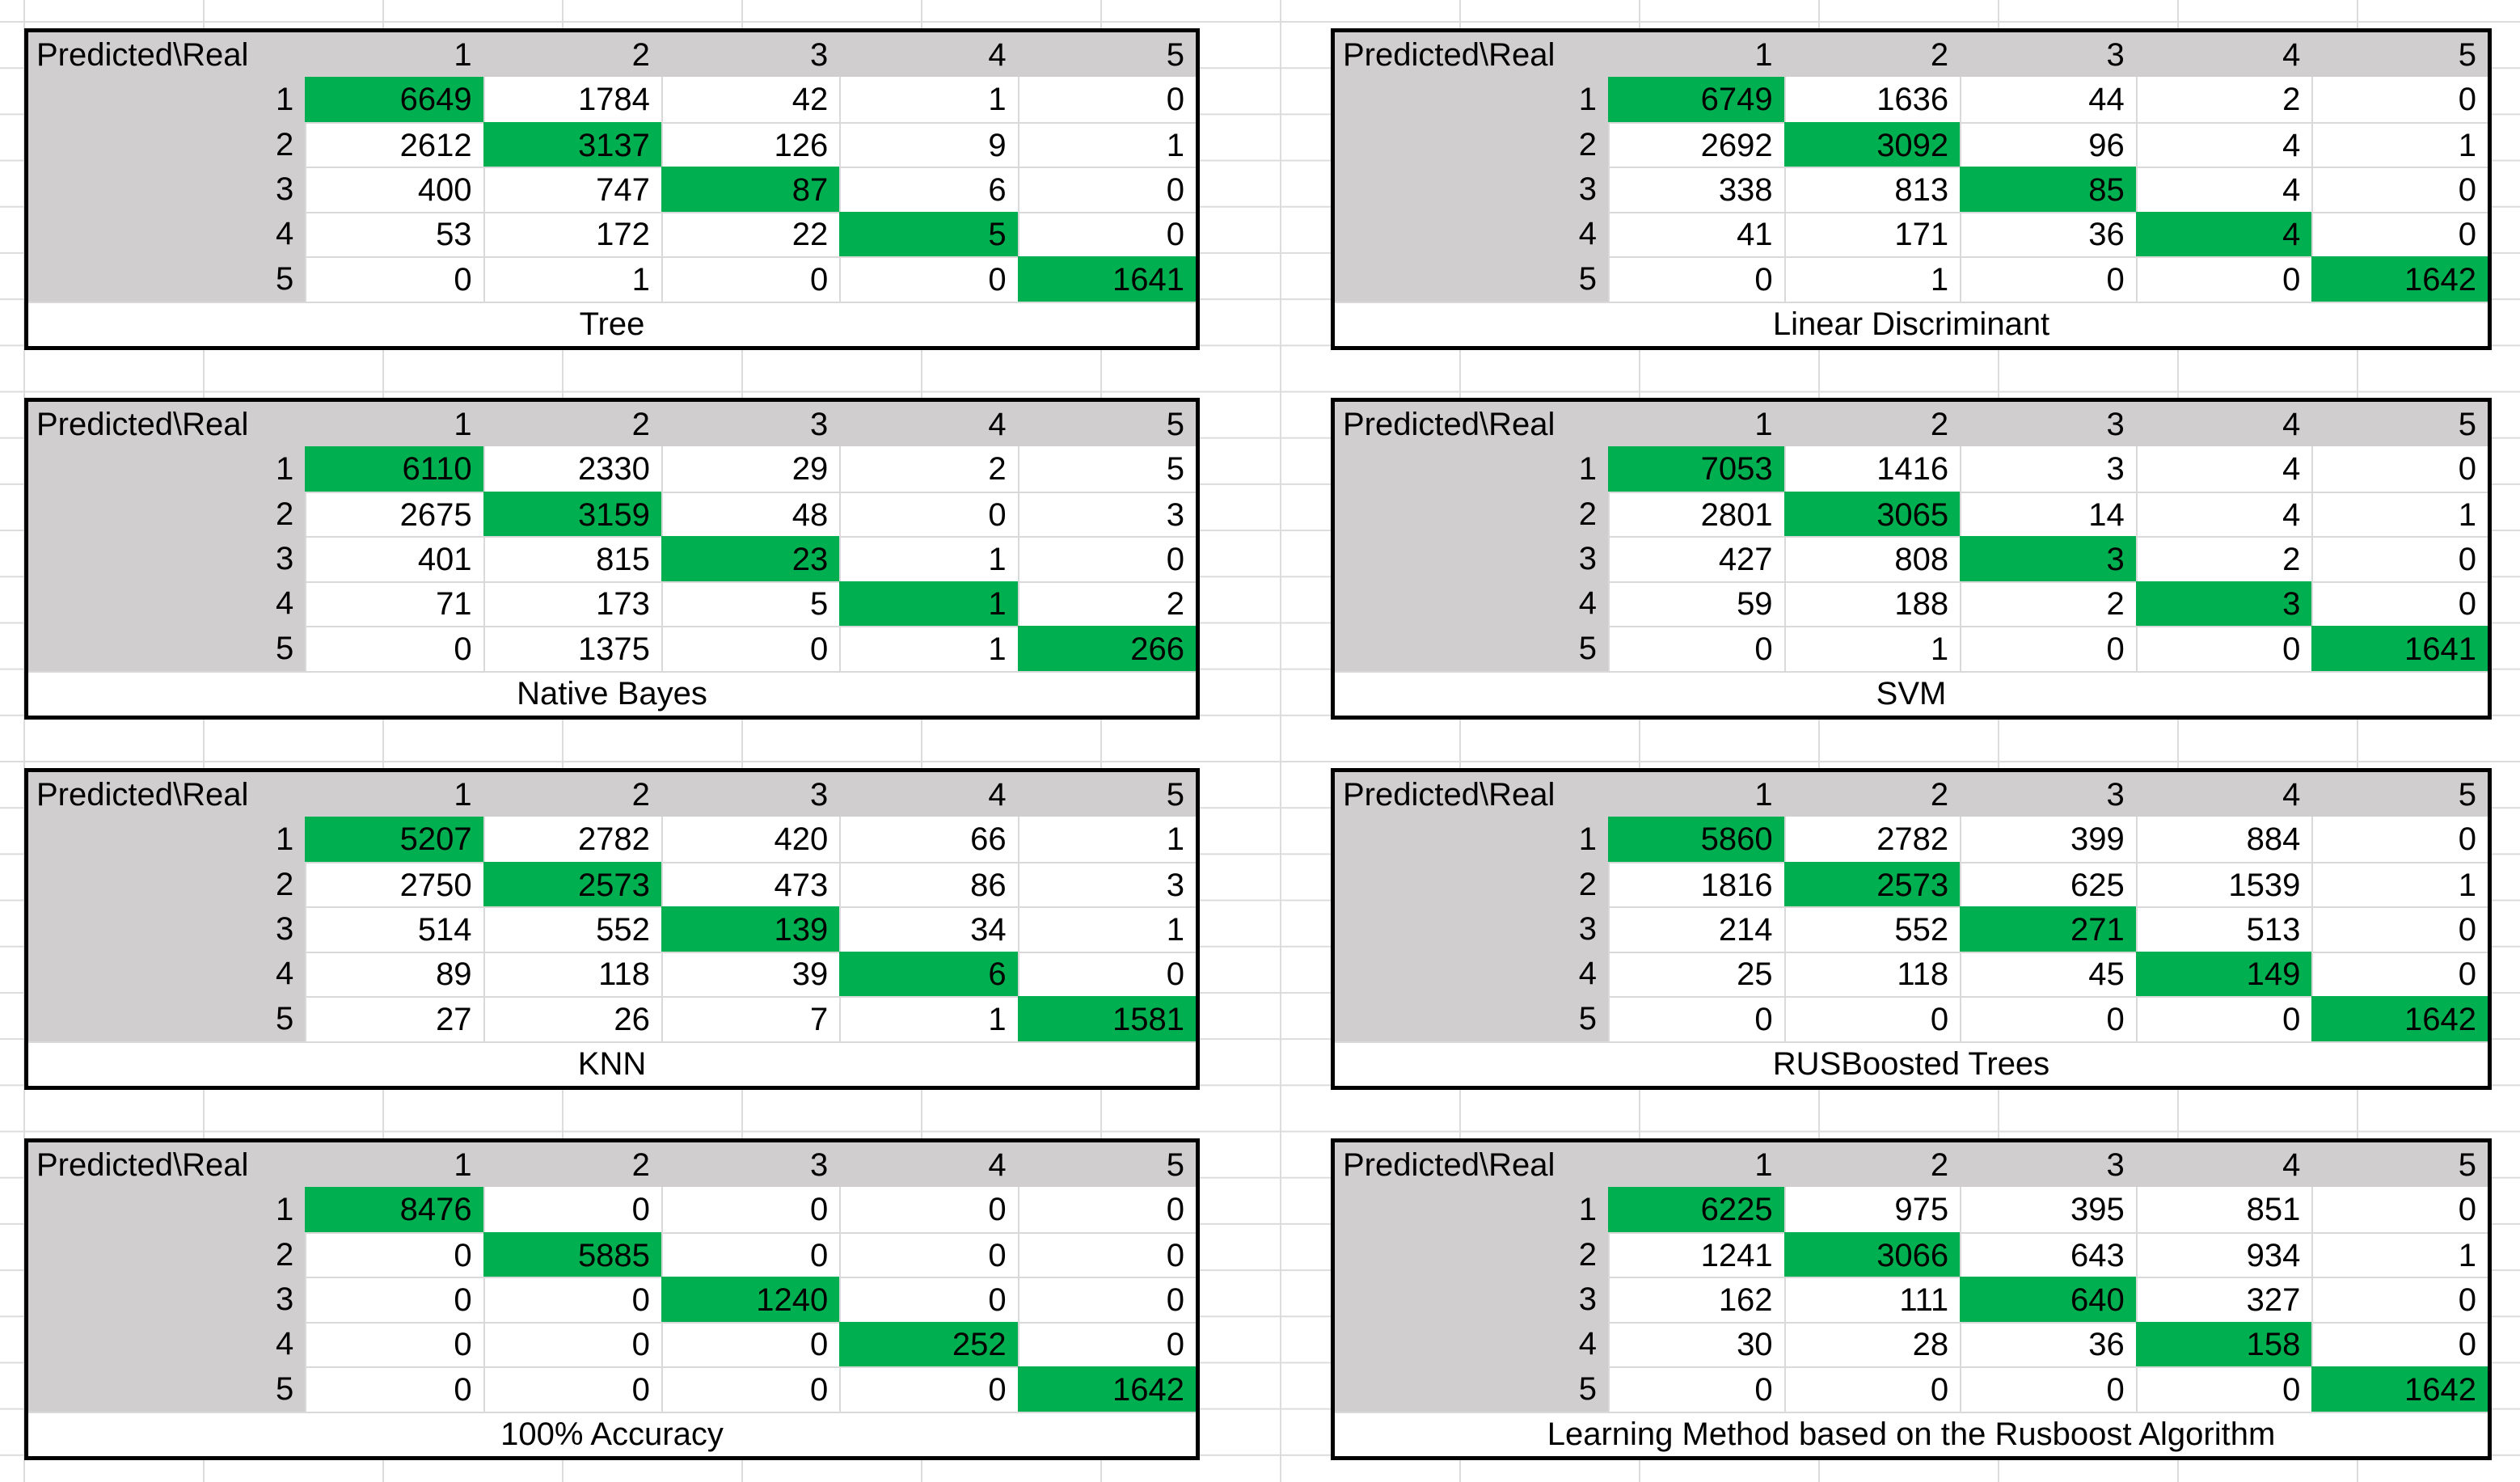 Image resolution: width=2520 pixels, height=1482 pixels. Describe the element at coordinates (2223, 144) in the screenshot. I see `value-cell: 4` at that location.